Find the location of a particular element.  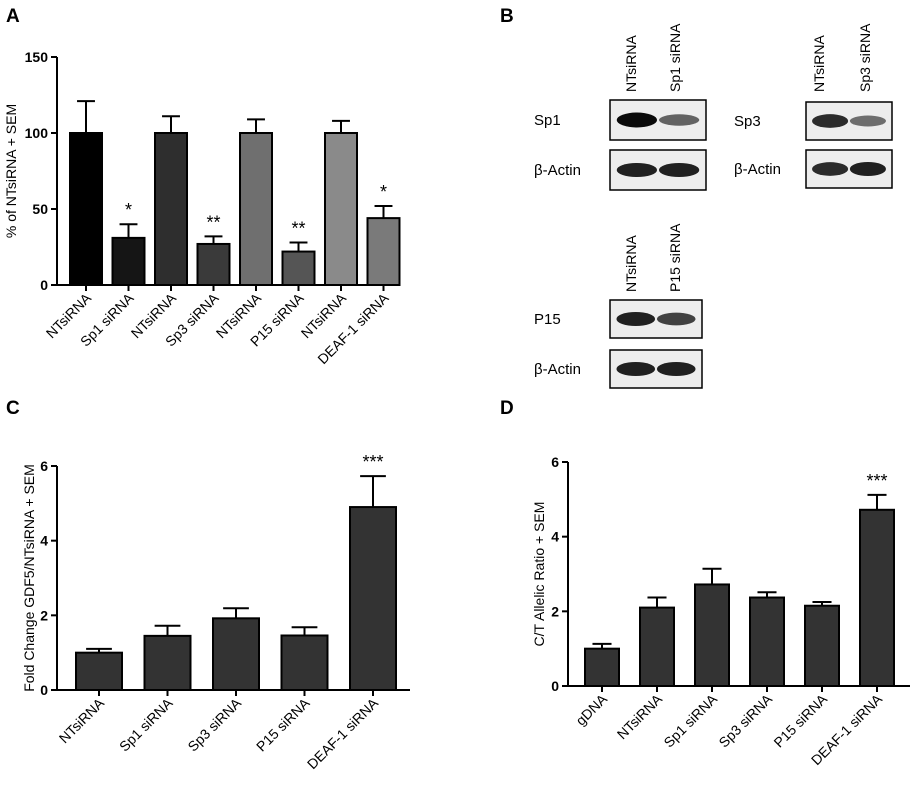

panel-label-b: B is located at coordinates (507, 16).